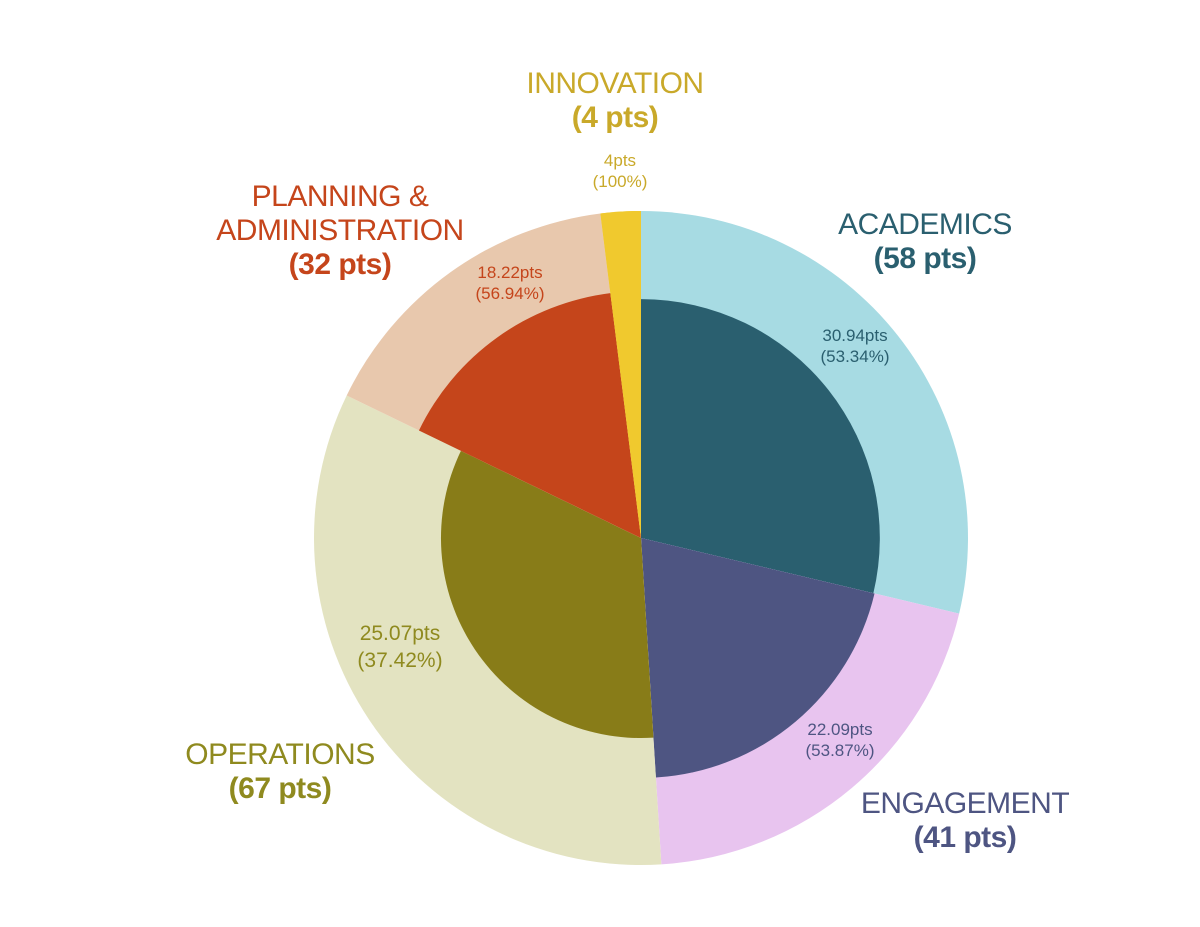 The width and height of the screenshot is (1200, 927). I want to click on inner-slice-academics, so click(760, 446).